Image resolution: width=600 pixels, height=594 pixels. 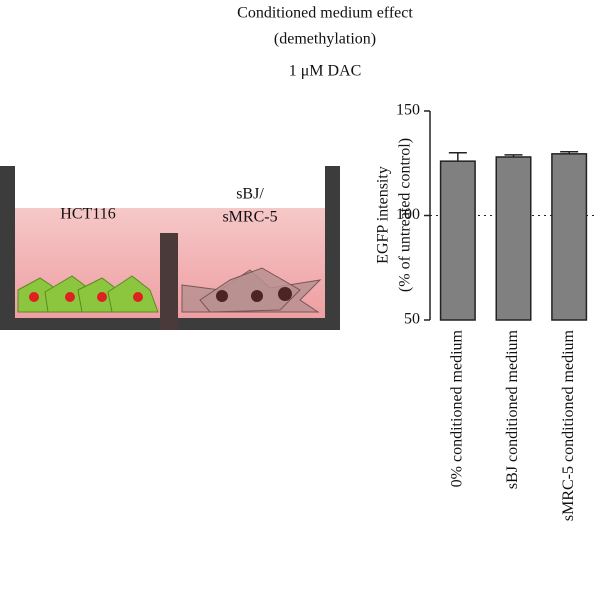 I want to click on chart-title: (demethylation), so click(x=325, y=39).